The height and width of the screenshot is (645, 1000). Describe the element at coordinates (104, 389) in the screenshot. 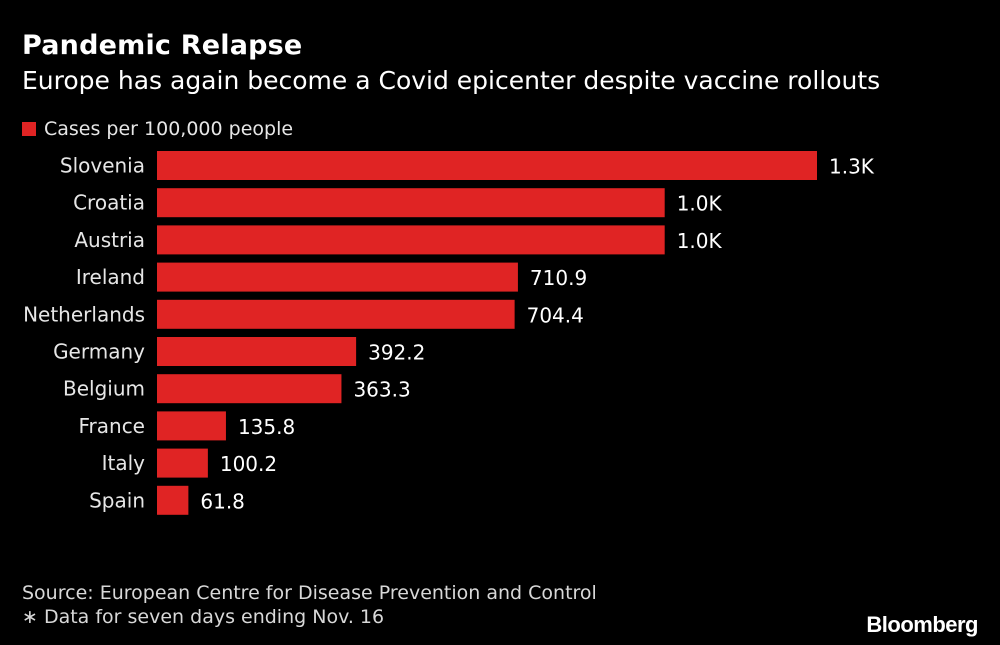

I see `category-label: Belgium` at that location.